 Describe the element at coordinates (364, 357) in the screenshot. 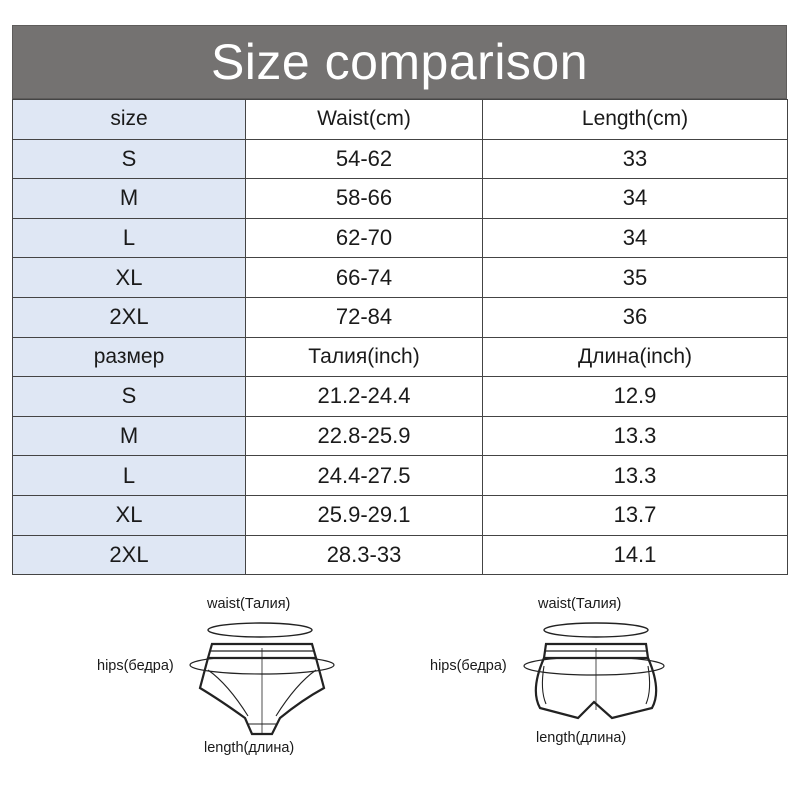

I see `header-waist-inch: Талия(inch)` at that location.